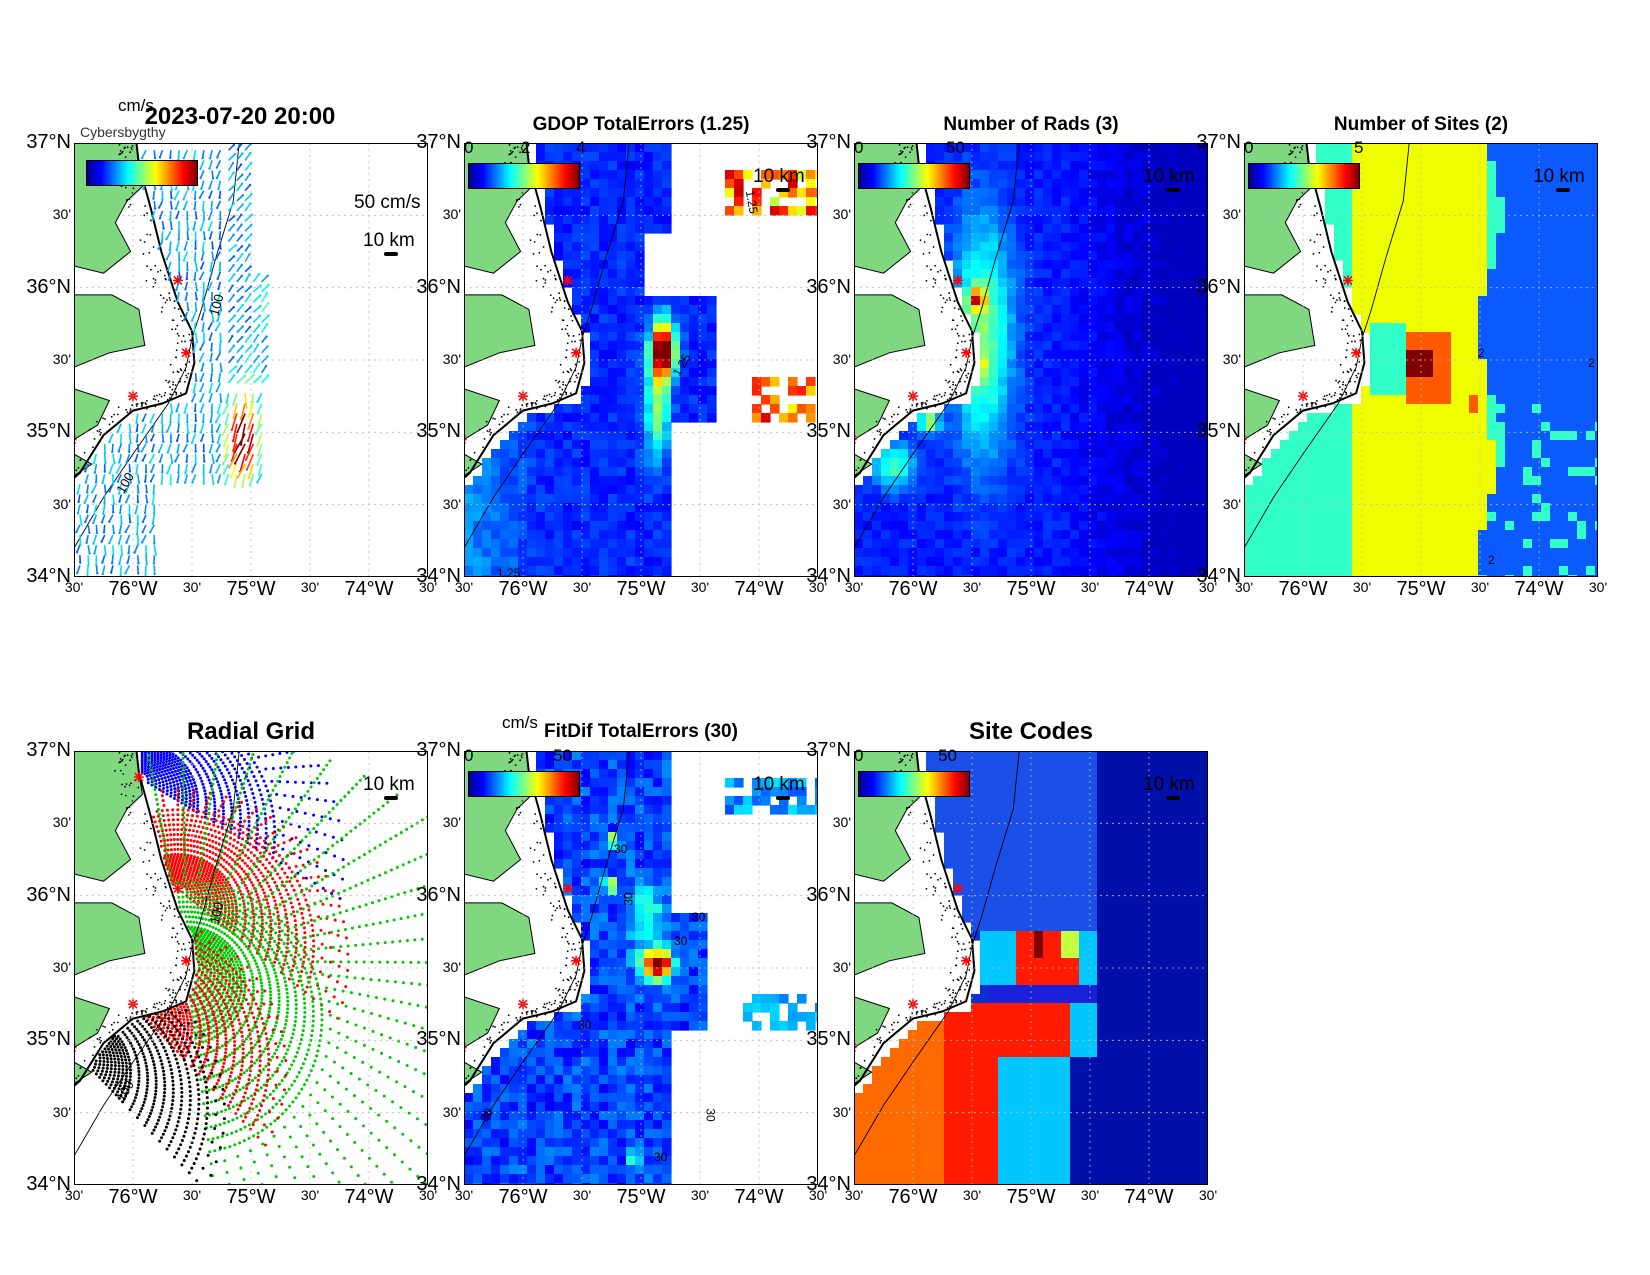 The image size is (1650, 1275). What do you see at coordinates (1031, 124) in the screenshot?
I see `panel-title: Number of Rads (3)` at bounding box center [1031, 124].